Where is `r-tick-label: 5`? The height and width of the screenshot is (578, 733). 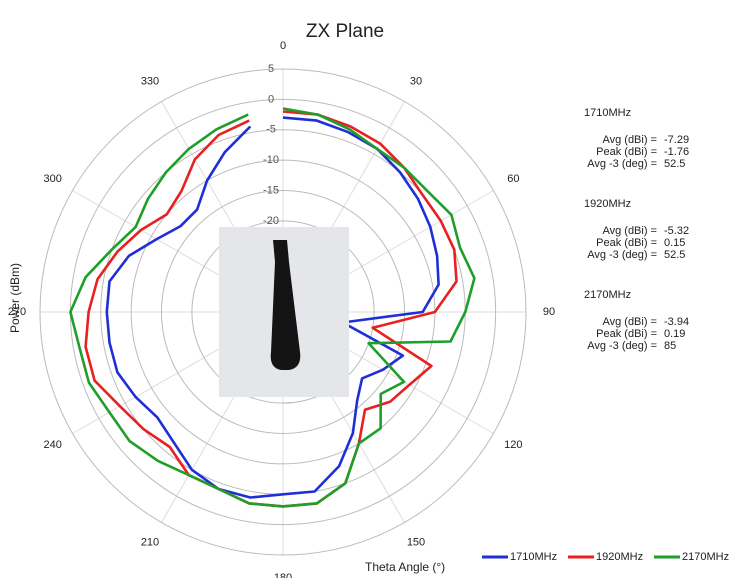
r-tick-label: 5 is located at coordinates (271, 69).